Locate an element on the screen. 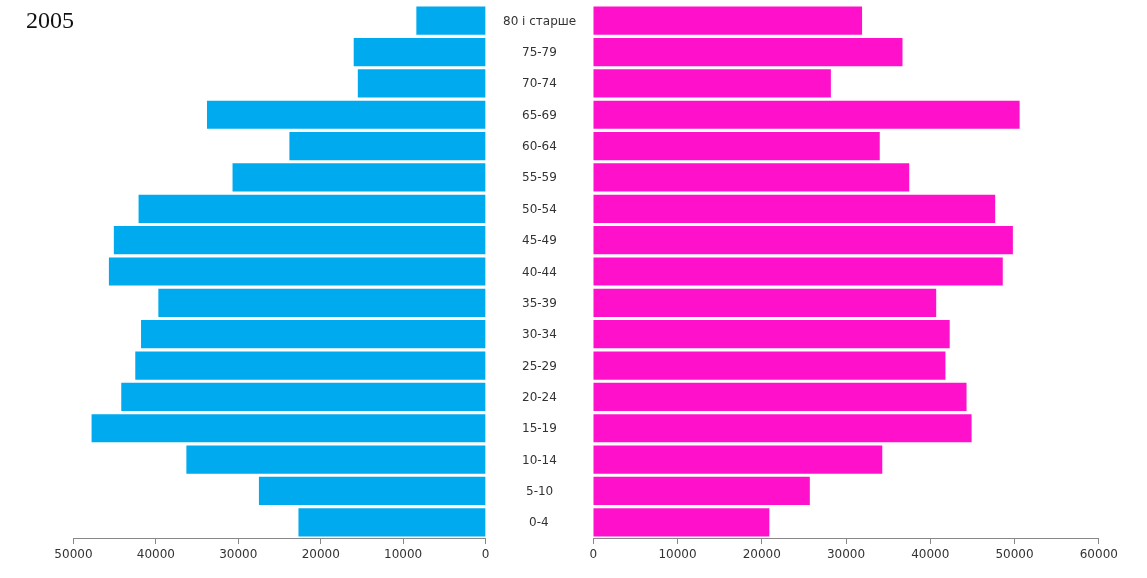 The width and height of the screenshot is (1147, 578). y-tick-label: 35-39 is located at coordinates (539, 303).